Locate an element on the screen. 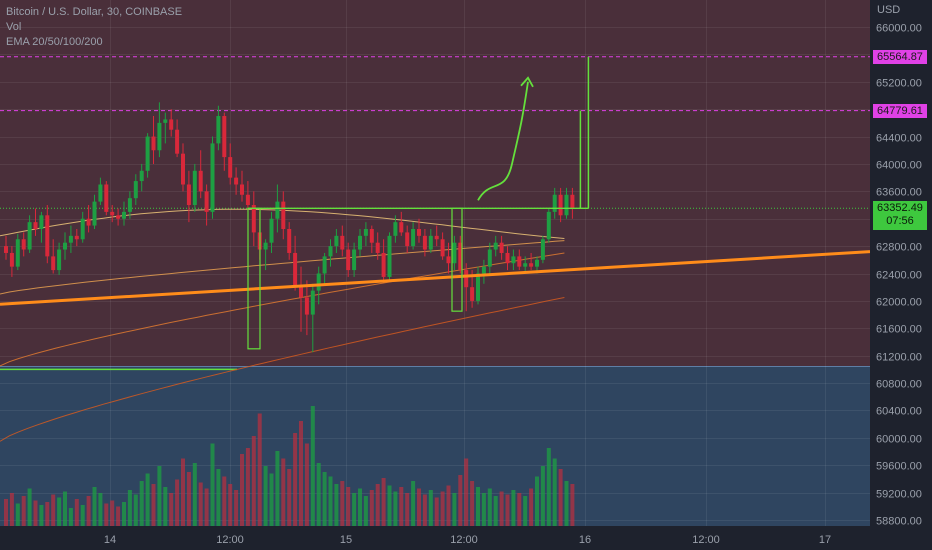 The image size is (932, 550). price-tick-label: 59600.00 is located at coordinates (899, 467).